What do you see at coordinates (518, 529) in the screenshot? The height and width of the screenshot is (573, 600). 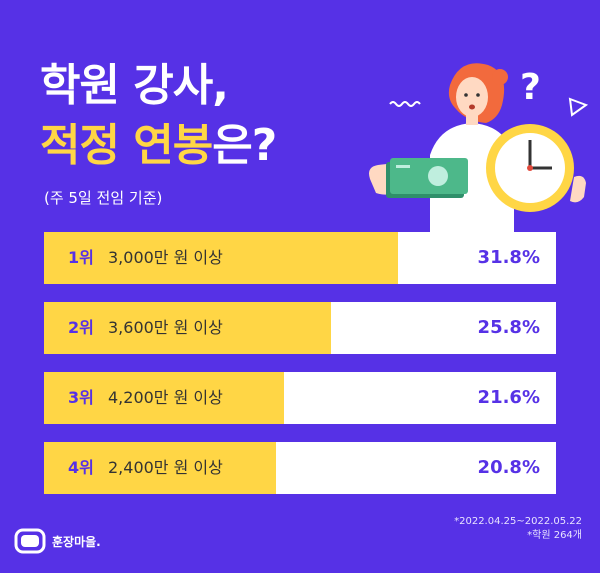 I see `footnote: *2022.04.25~2022.05.22 *학원 264개` at bounding box center [518, 529].